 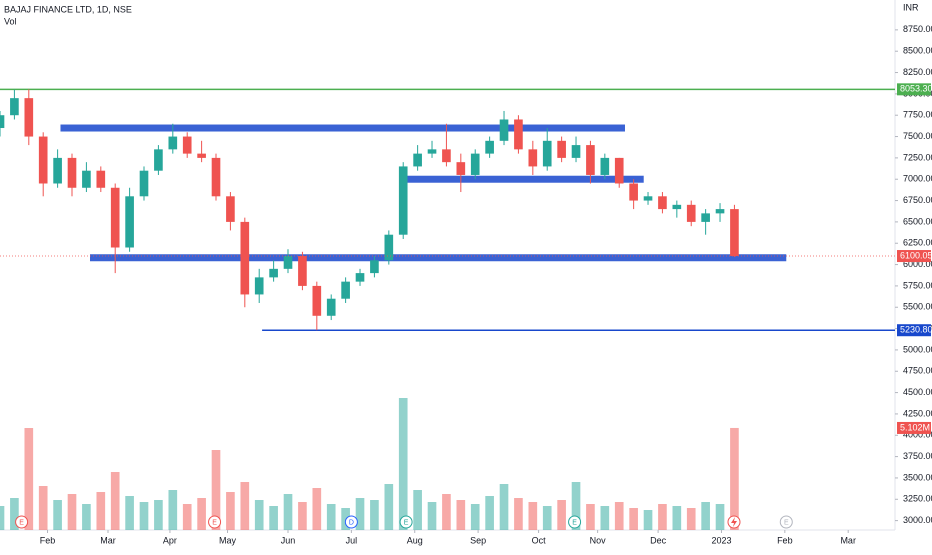 I want to click on y-tick-label: 8500.00, so click(x=917, y=51).